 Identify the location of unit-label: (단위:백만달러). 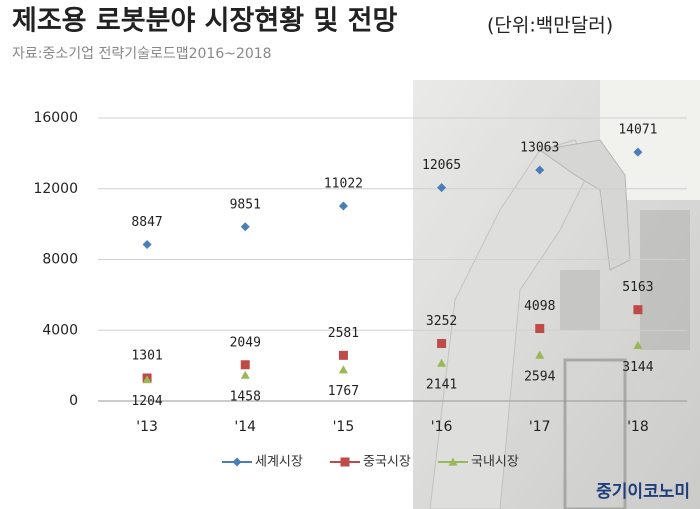
(550, 26).